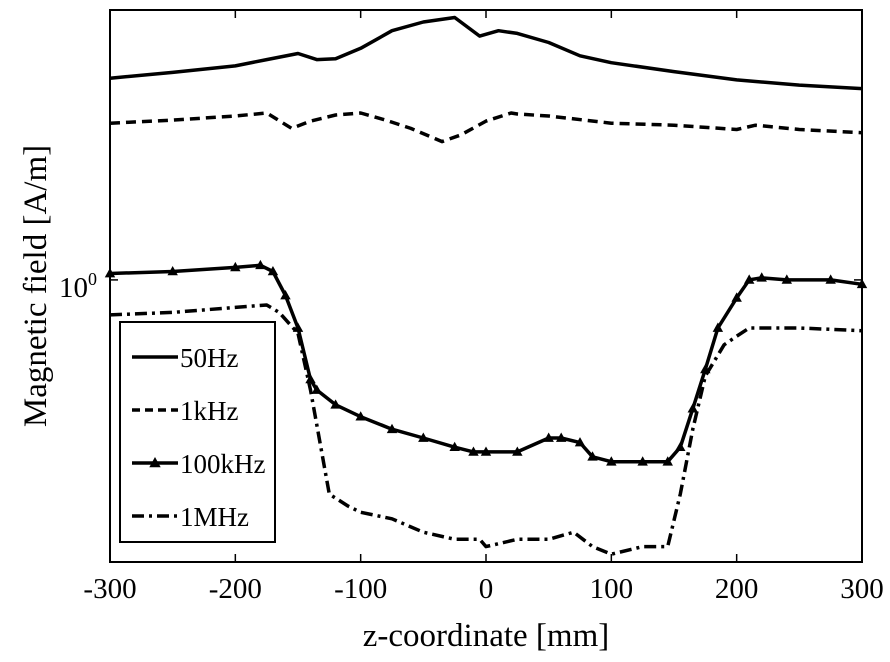  Describe the element at coordinates (486, 53) in the screenshot. I see `series-line-50Hz` at that location.